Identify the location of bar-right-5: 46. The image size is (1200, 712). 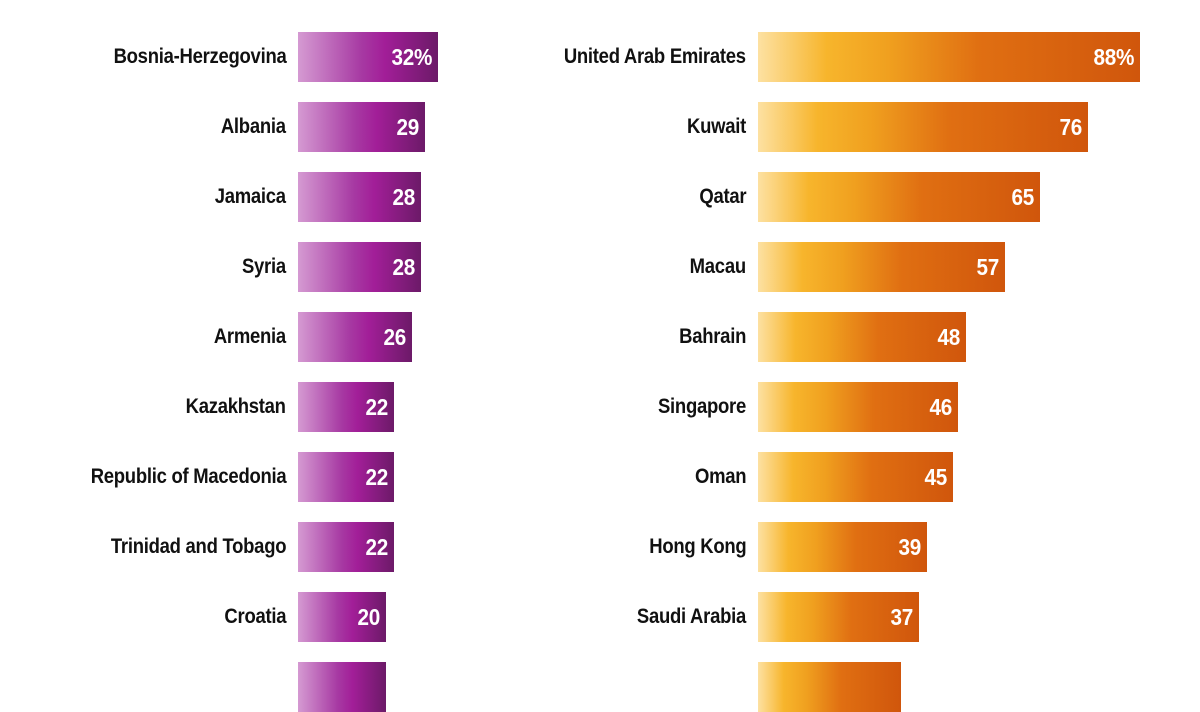
(858, 407).